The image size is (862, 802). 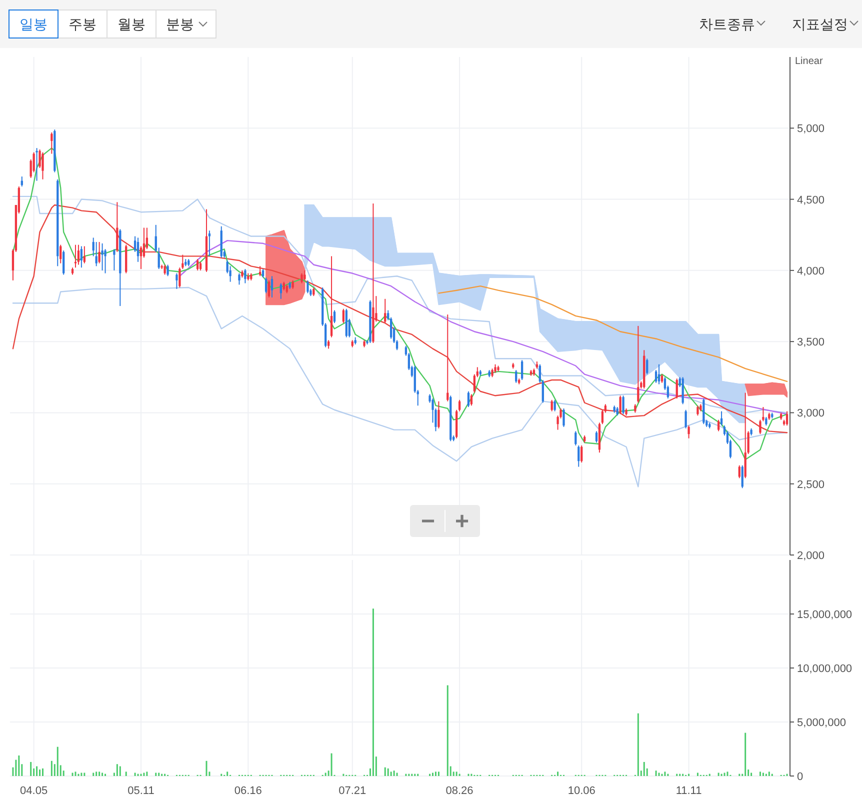 I want to click on x-tick-label: 11.11, so click(x=689, y=791).